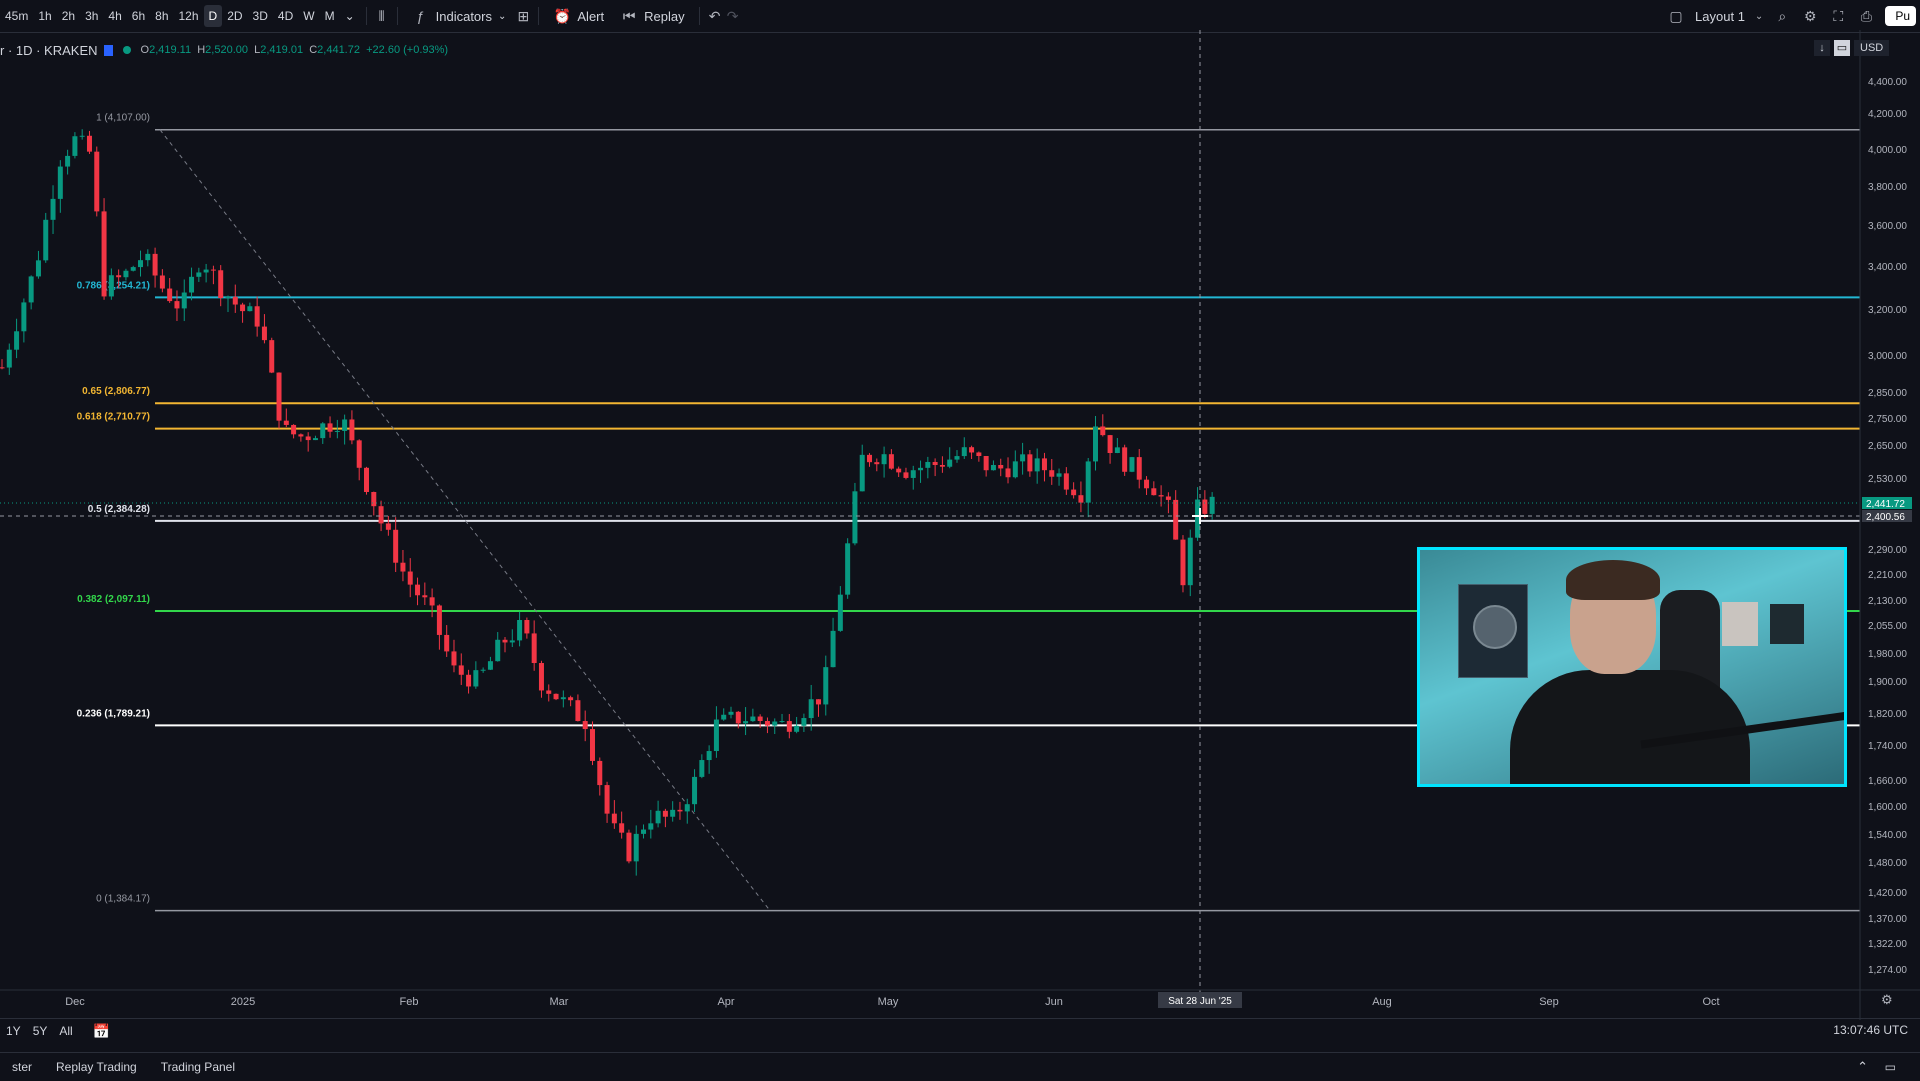 This screenshot has width=1920, height=1081. What do you see at coordinates (22, 1067) in the screenshot?
I see `tab-ster: ster` at bounding box center [22, 1067].